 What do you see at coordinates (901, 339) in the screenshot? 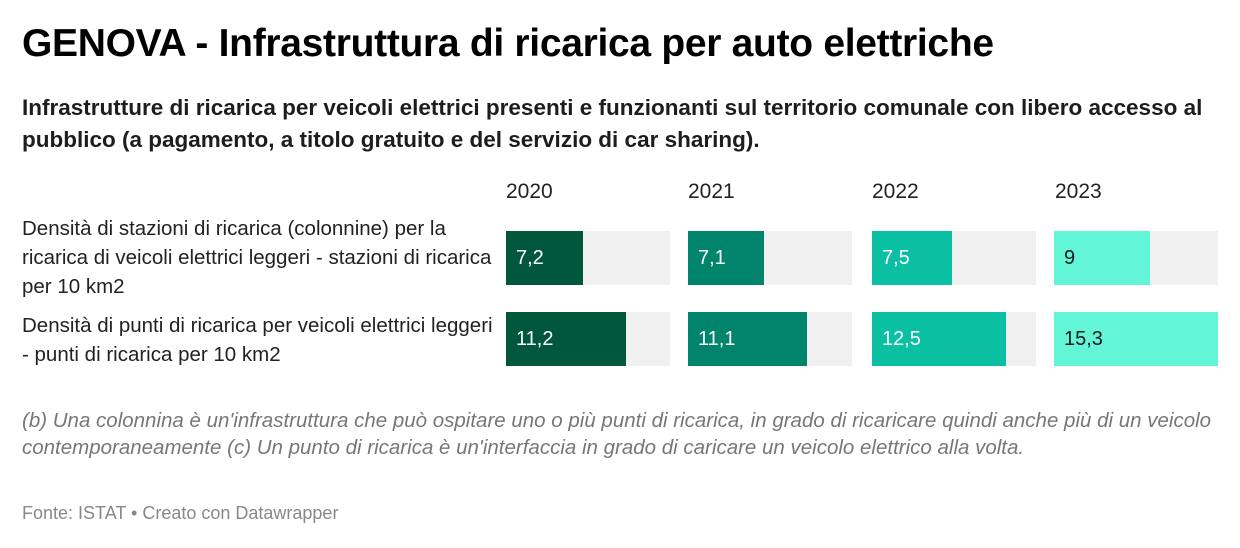
I see `data-label-2022-row2: 12,5` at bounding box center [901, 339].